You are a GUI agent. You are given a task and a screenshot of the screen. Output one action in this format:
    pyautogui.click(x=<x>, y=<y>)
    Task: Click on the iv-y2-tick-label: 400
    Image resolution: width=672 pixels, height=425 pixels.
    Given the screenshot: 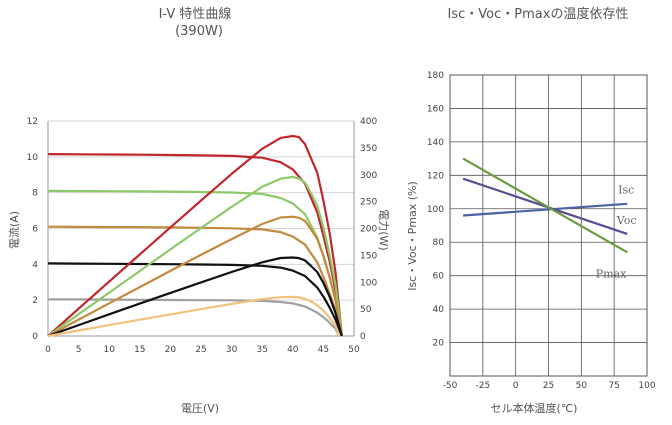 What is the action you would take?
    pyautogui.click(x=368, y=122)
    